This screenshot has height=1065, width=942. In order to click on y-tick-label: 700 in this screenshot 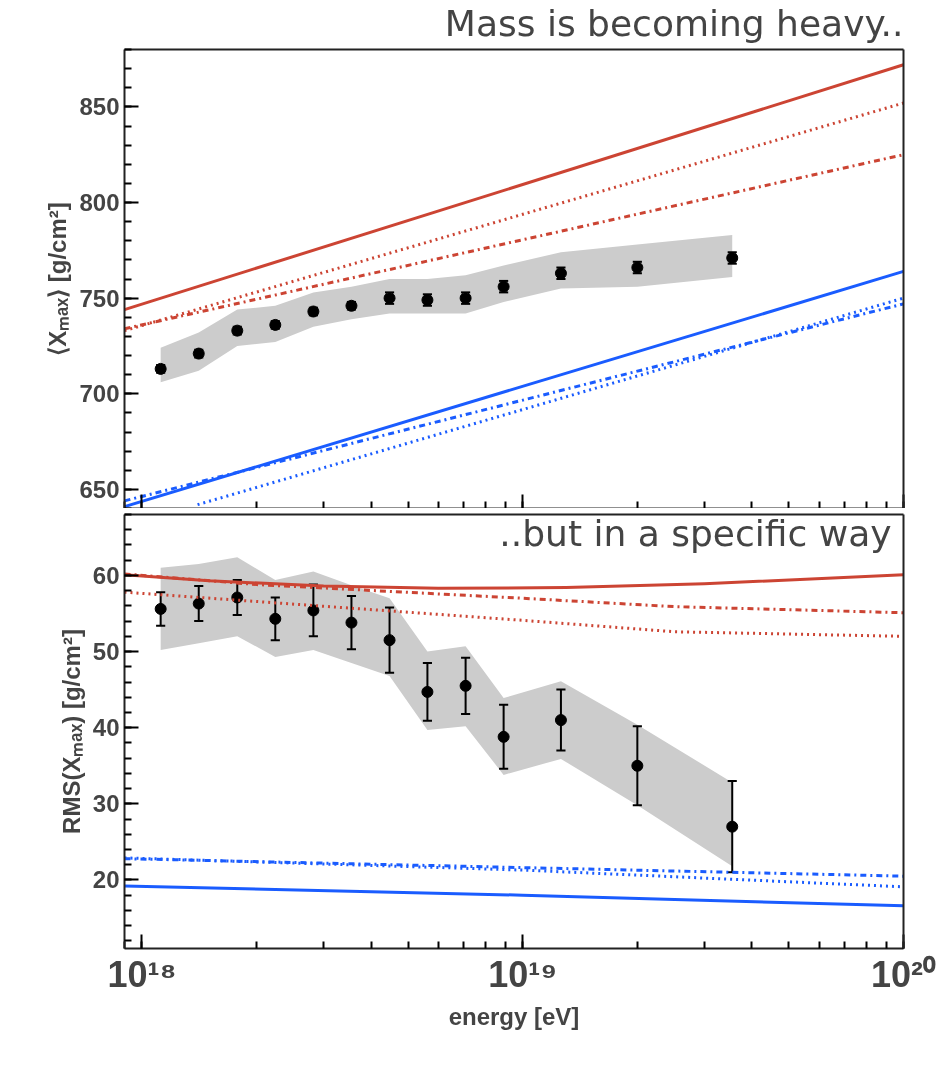, I will do `click(99, 394)`.